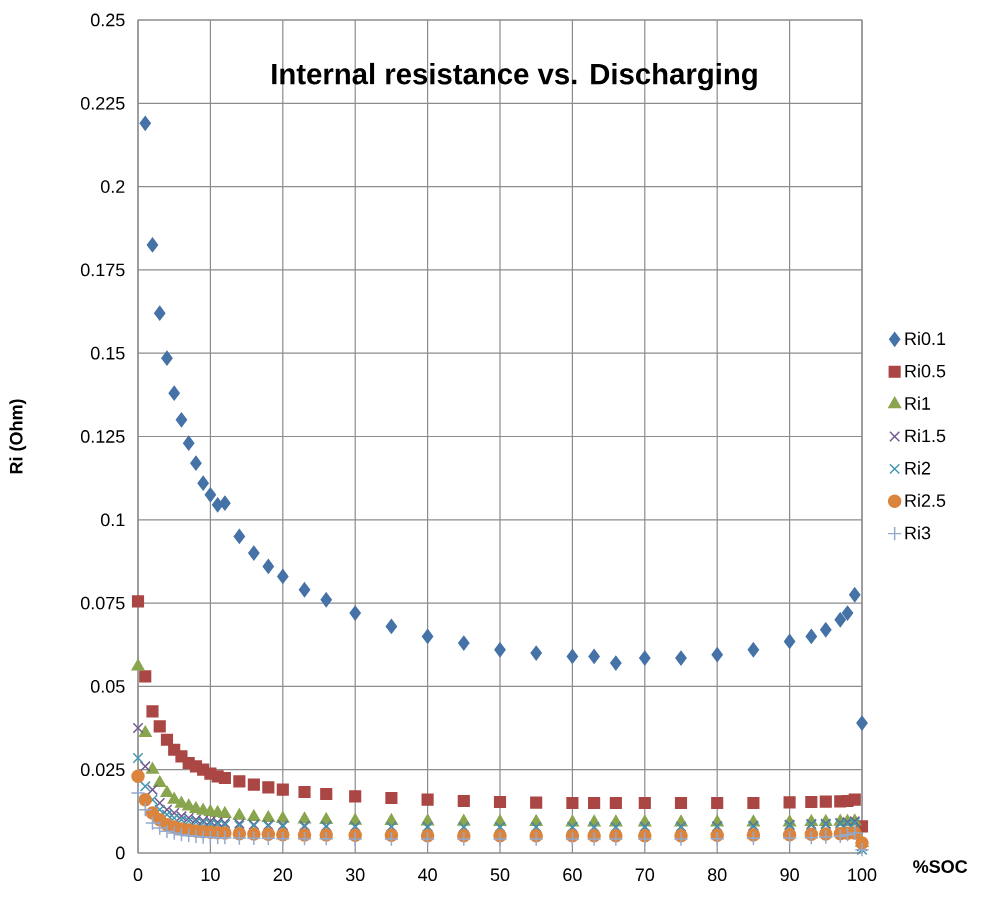 The height and width of the screenshot is (900, 1001). What do you see at coordinates (500, 875) in the screenshot?
I see `x-tick-label: 50` at bounding box center [500, 875].